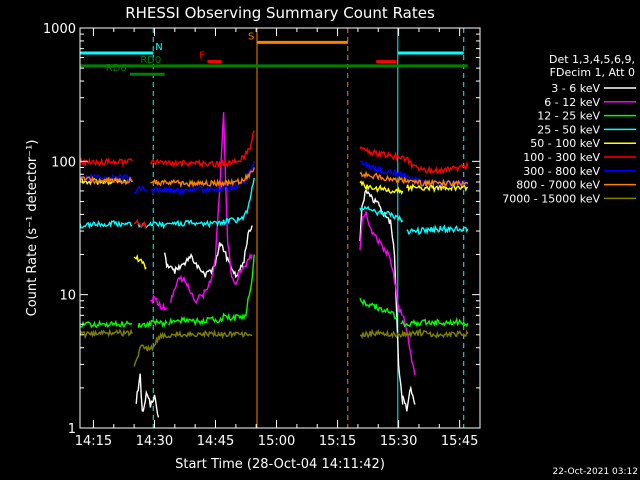 This screenshot has height=480, width=640. What do you see at coordinates (561, 157) in the screenshot?
I see `legend-entry-label: 100 - 300 keV` at bounding box center [561, 157].